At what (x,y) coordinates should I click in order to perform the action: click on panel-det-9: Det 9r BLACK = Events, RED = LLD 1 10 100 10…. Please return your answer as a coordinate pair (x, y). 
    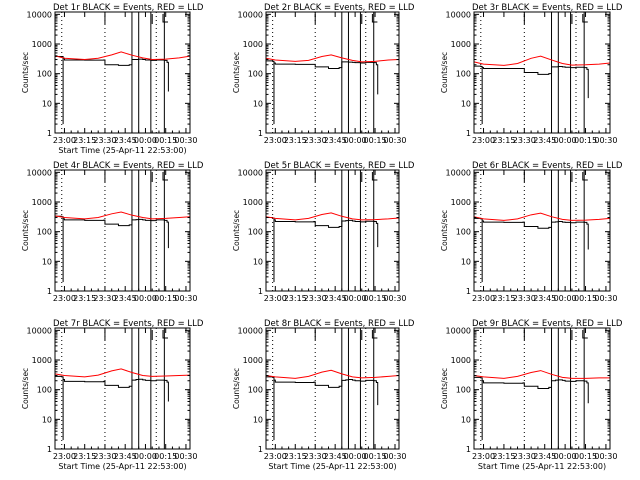
    Looking at the image, I should click on (531, 395).